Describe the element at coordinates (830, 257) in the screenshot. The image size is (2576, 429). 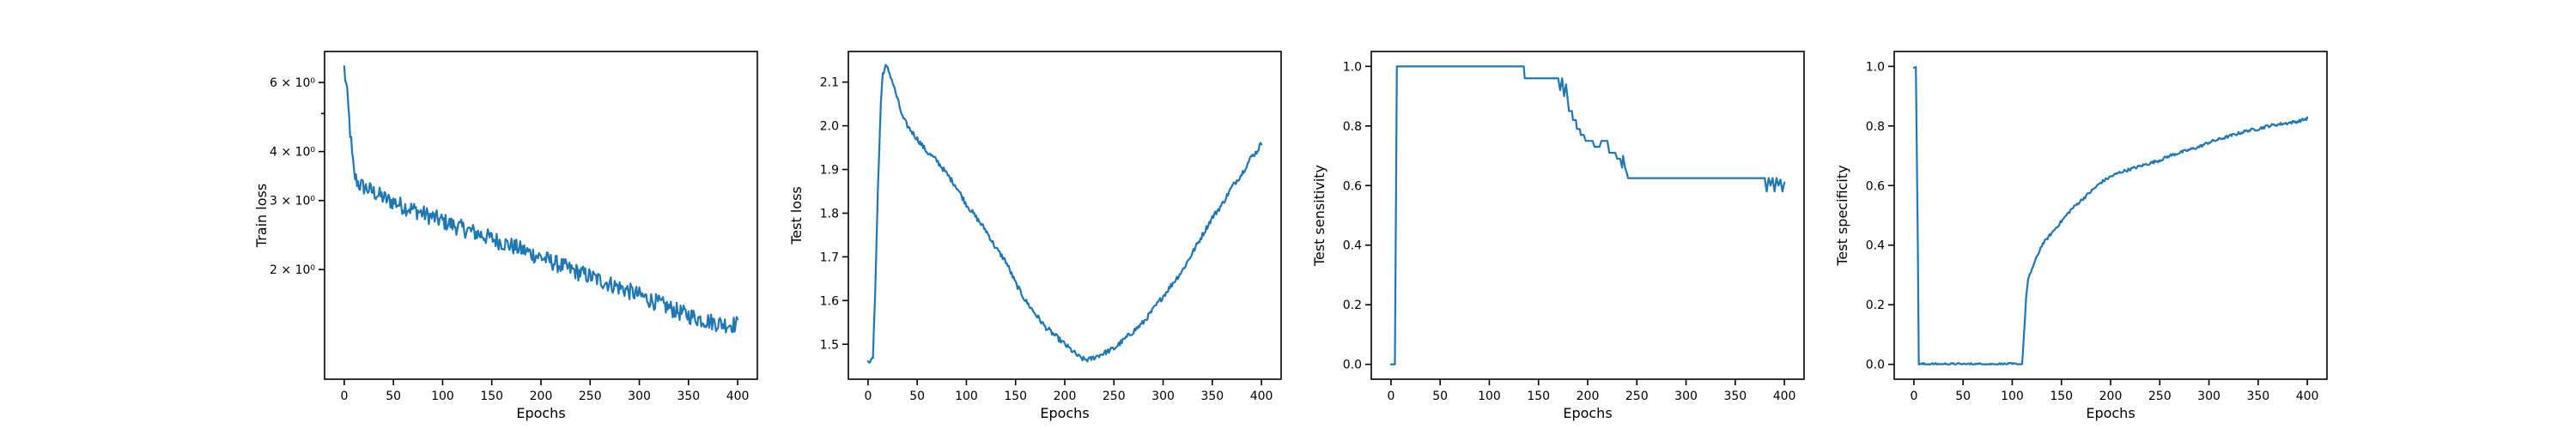
I see `y-tick-label: 1.7` at that location.